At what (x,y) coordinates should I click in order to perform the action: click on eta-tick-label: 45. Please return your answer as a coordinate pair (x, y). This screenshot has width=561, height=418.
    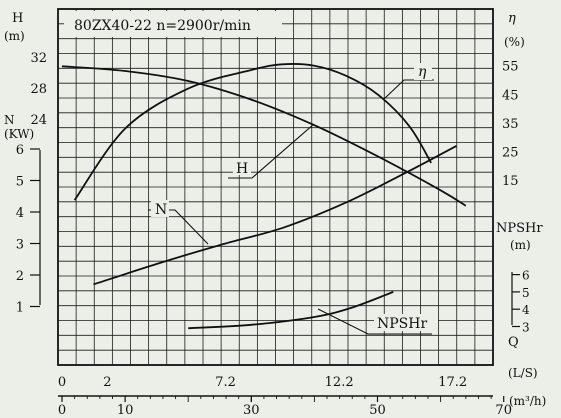
    Looking at the image, I should click on (510, 95).